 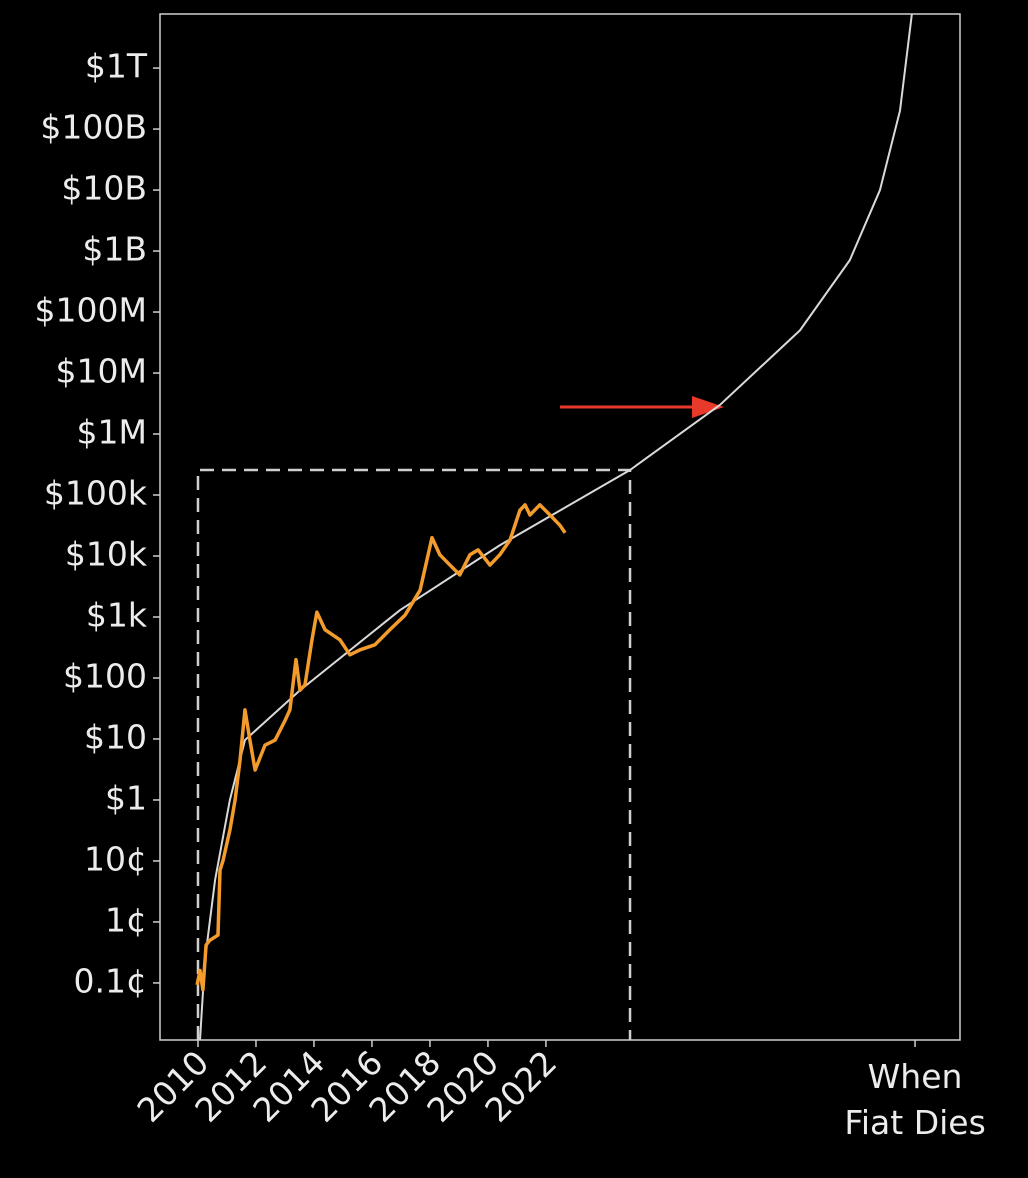 I want to click on y-tick-label: 0.1¢, so click(x=110, y=980).